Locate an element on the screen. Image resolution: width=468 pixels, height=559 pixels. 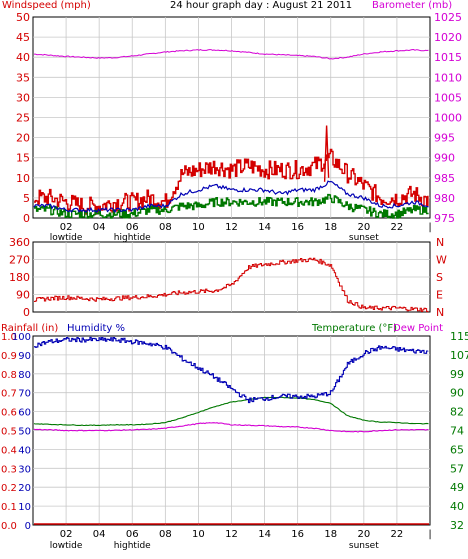
rainfall-axis-tick: 0.2 is located at coordinates (9, 488).